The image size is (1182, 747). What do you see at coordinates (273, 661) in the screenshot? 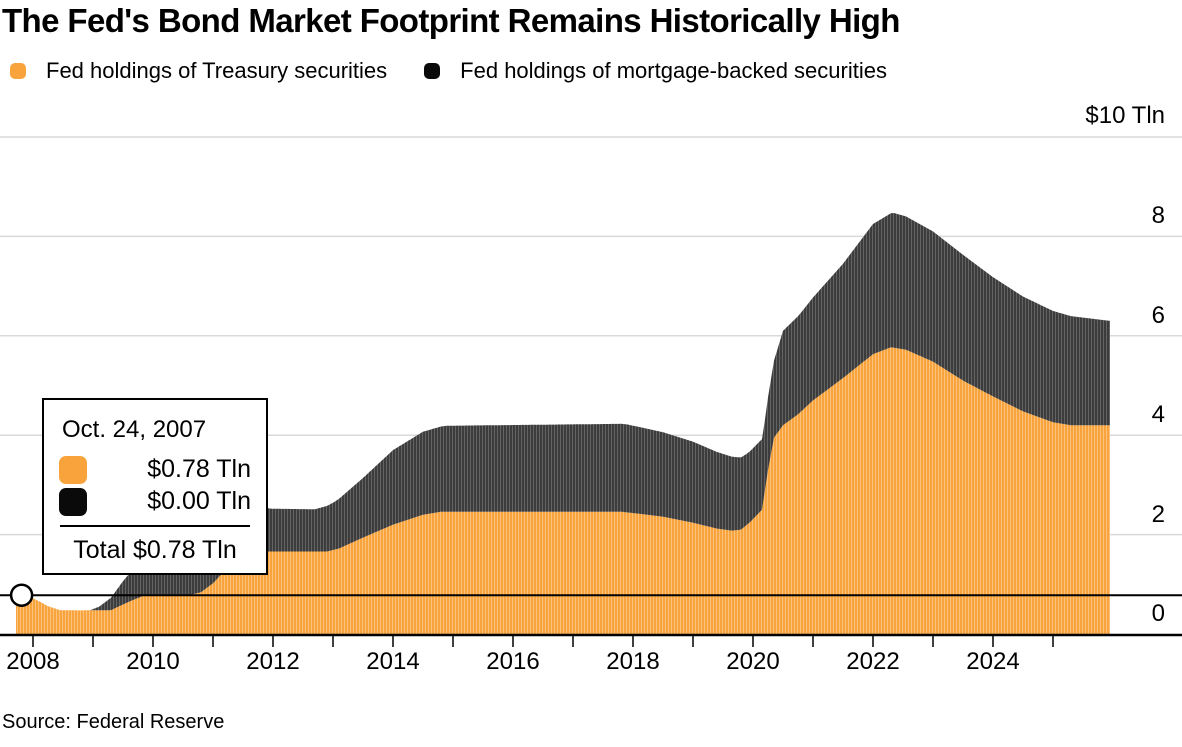
I see `x-tick-2012: 2012` at bounding box center [273, 661].